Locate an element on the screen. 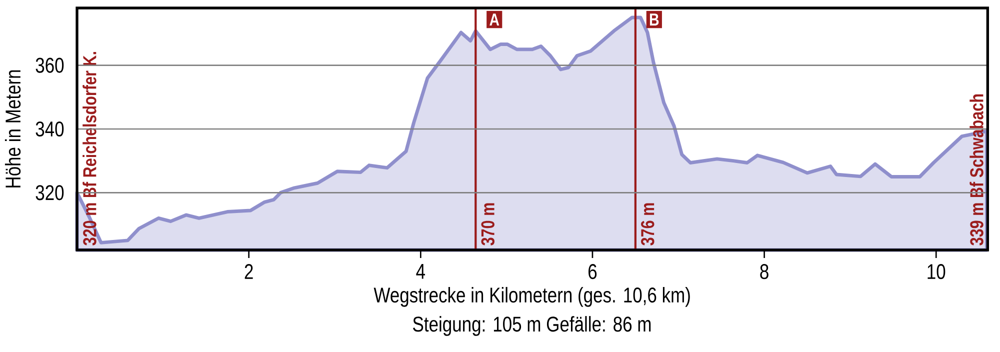  x-tick-label: 6 is located at coordinates (592, 272).